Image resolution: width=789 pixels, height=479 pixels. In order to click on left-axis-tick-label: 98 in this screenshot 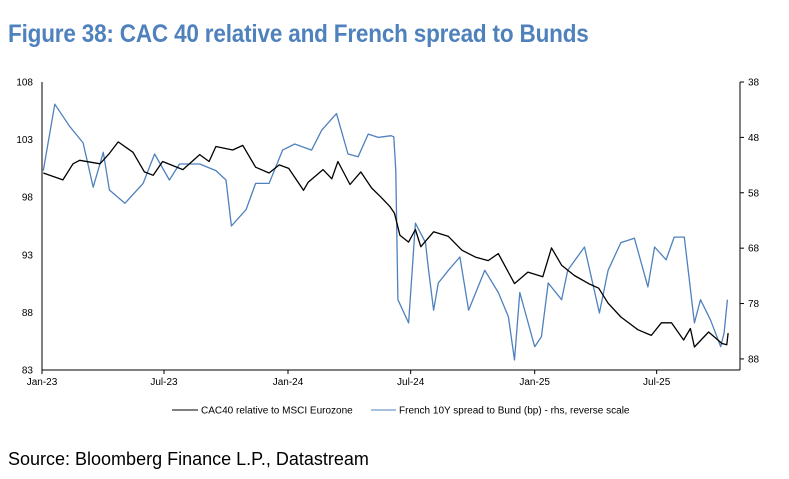, I will do `click(28, 198)`.